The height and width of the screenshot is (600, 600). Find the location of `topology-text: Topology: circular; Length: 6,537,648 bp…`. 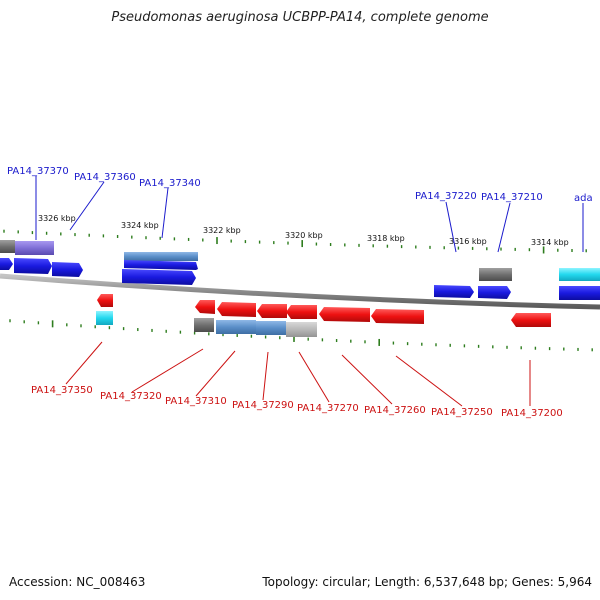

topology-text: Topology: circular; Length: 6,537,648 bp… is located at coordinates (427, 582).